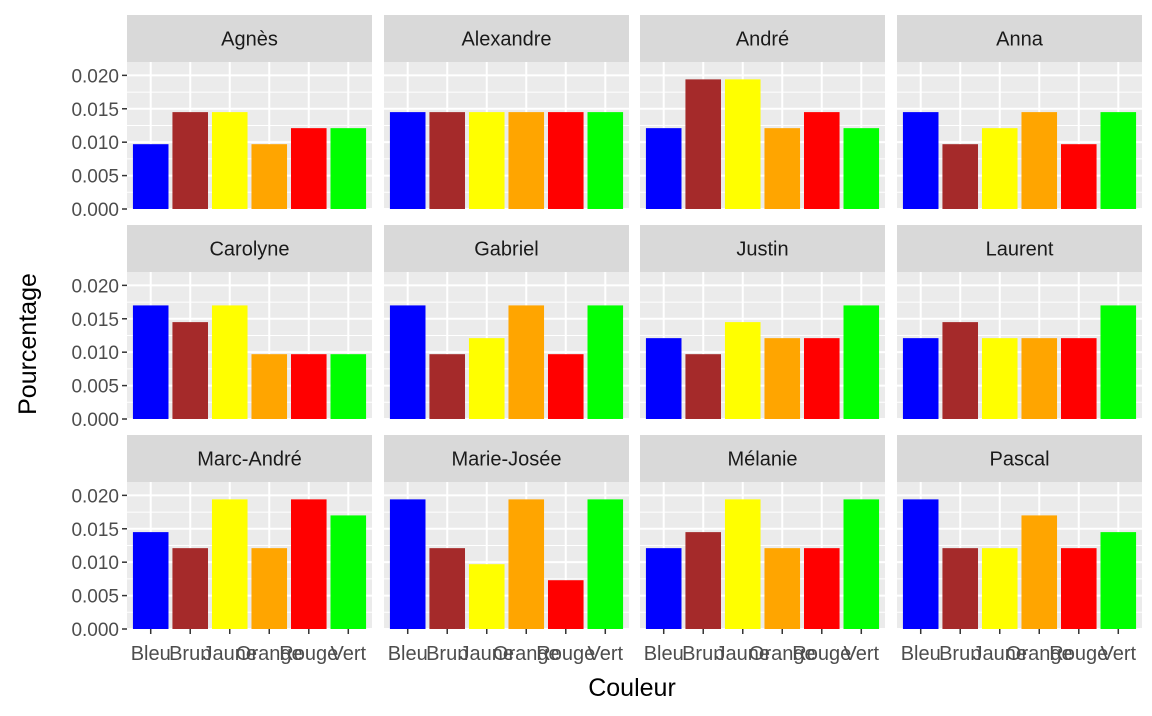 This screenshot has width=1152, height=716. What do you see at coordinates (407, 160) in the screenshot?
I see `bar-alexandre-bleu` at bounding box center [407, 160].